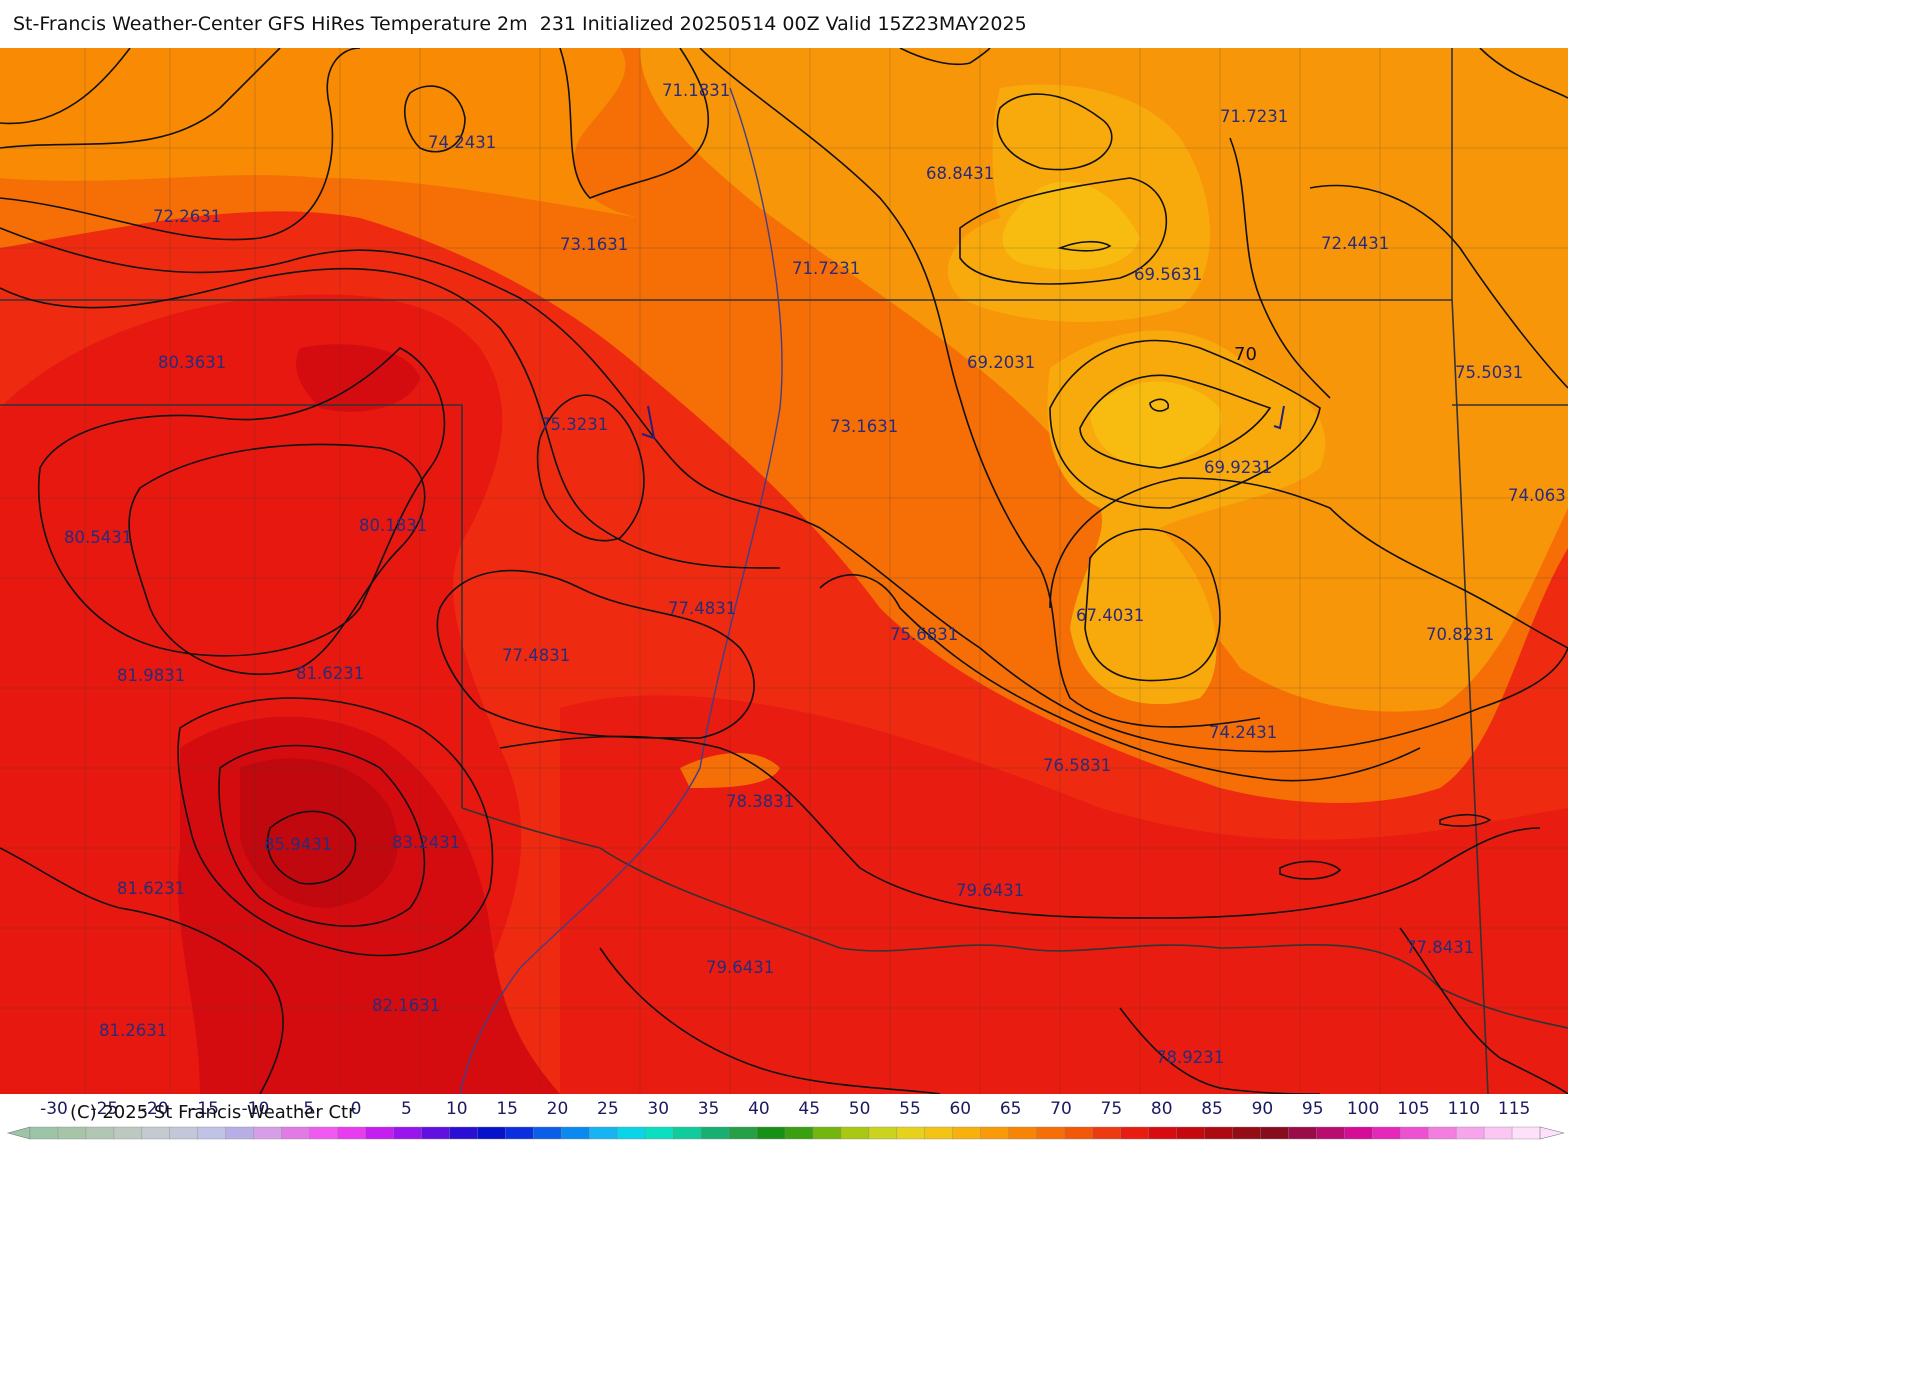 The image size is (1920, 1400). Describe the element at coordinates (98, 537) in the screenshot. I see `temperature-value-label: 80.5431` at that location.